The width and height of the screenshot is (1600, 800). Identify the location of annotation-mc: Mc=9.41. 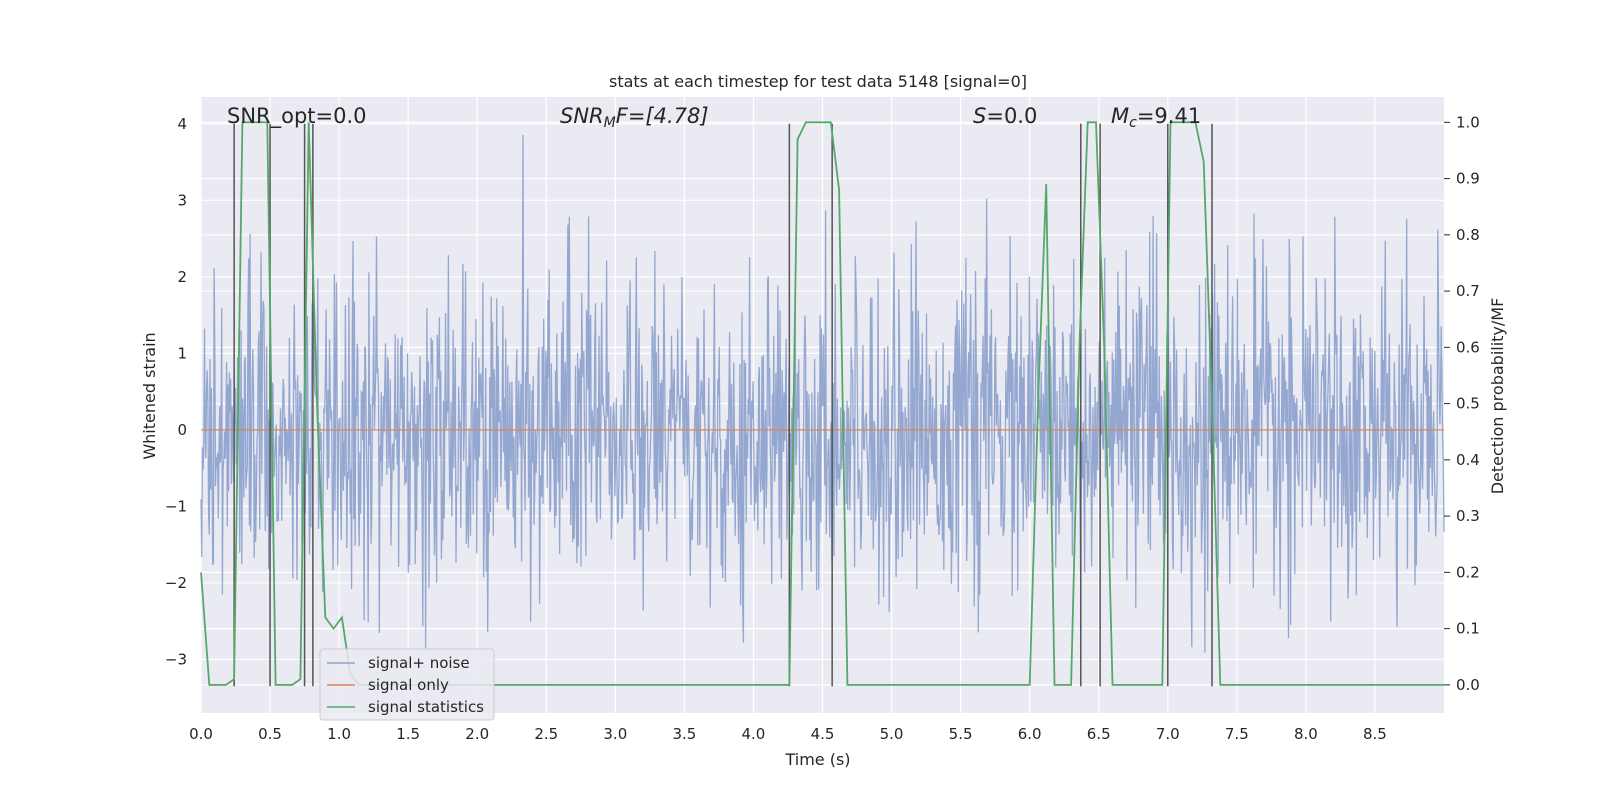
(1156, 117).